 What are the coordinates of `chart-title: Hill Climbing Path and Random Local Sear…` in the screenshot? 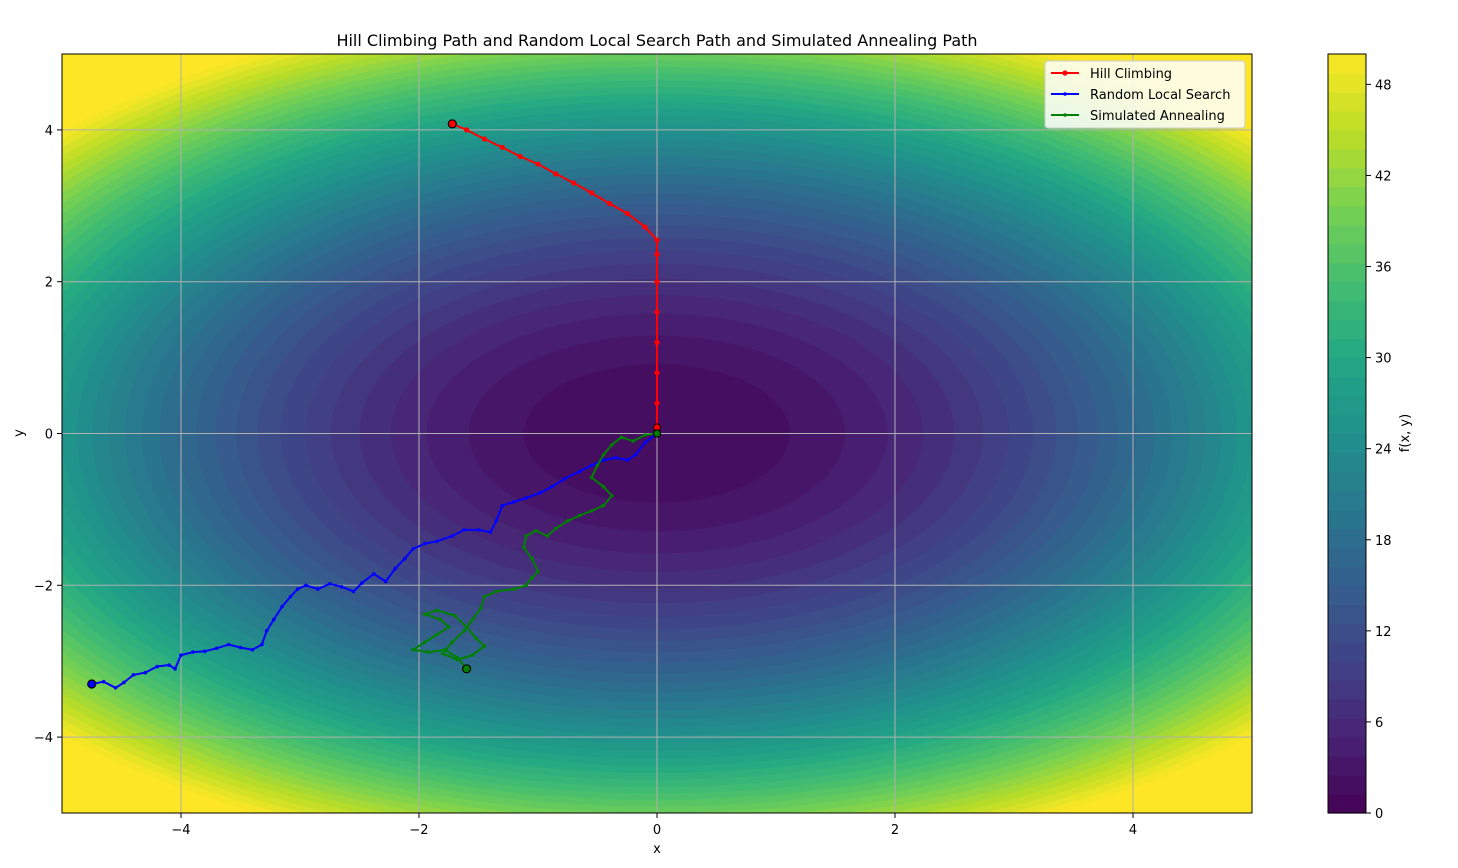 It's located at (656, 40).